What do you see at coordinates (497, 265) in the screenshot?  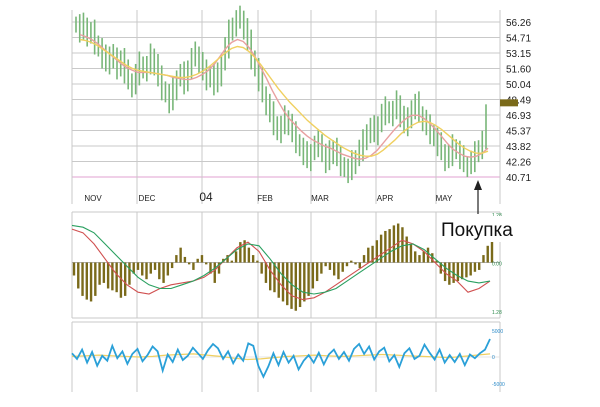 I see `macd-y-tick-label: 0.00` at bounding box center [497, 265].